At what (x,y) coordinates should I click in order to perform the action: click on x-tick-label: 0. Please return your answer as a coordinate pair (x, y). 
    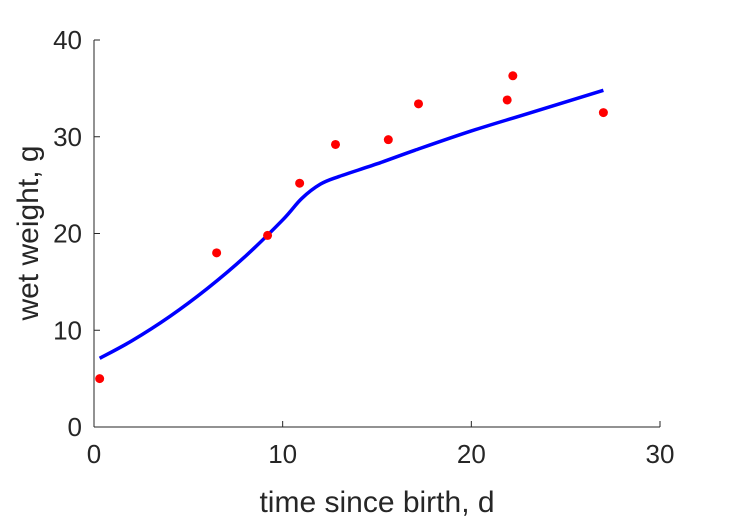
    Looking at the image, I should click on (94, 454).